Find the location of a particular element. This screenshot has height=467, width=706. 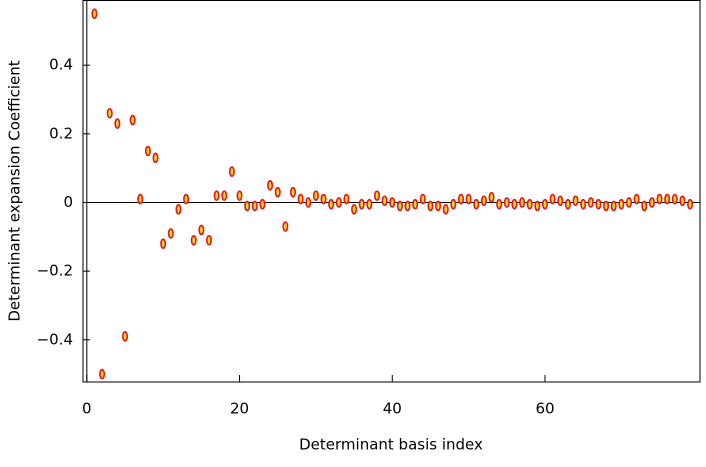

x-axis-label: Determinant basis index is located at coordinates (391, 445).